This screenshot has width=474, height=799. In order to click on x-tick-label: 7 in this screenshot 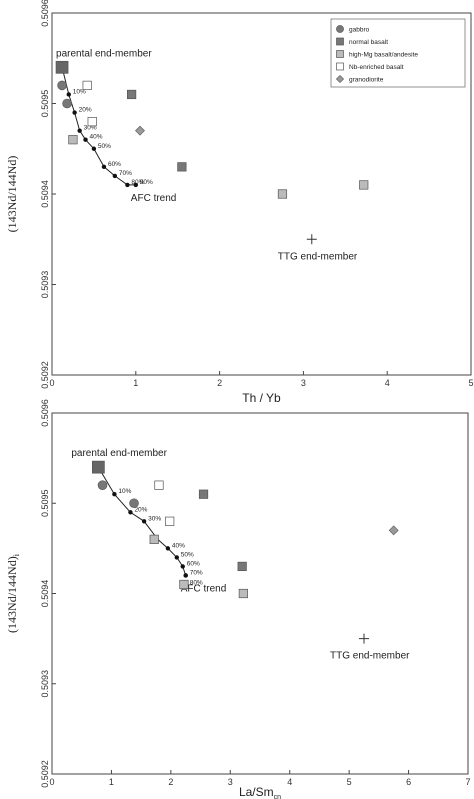, I will do `click(467, 782)`.